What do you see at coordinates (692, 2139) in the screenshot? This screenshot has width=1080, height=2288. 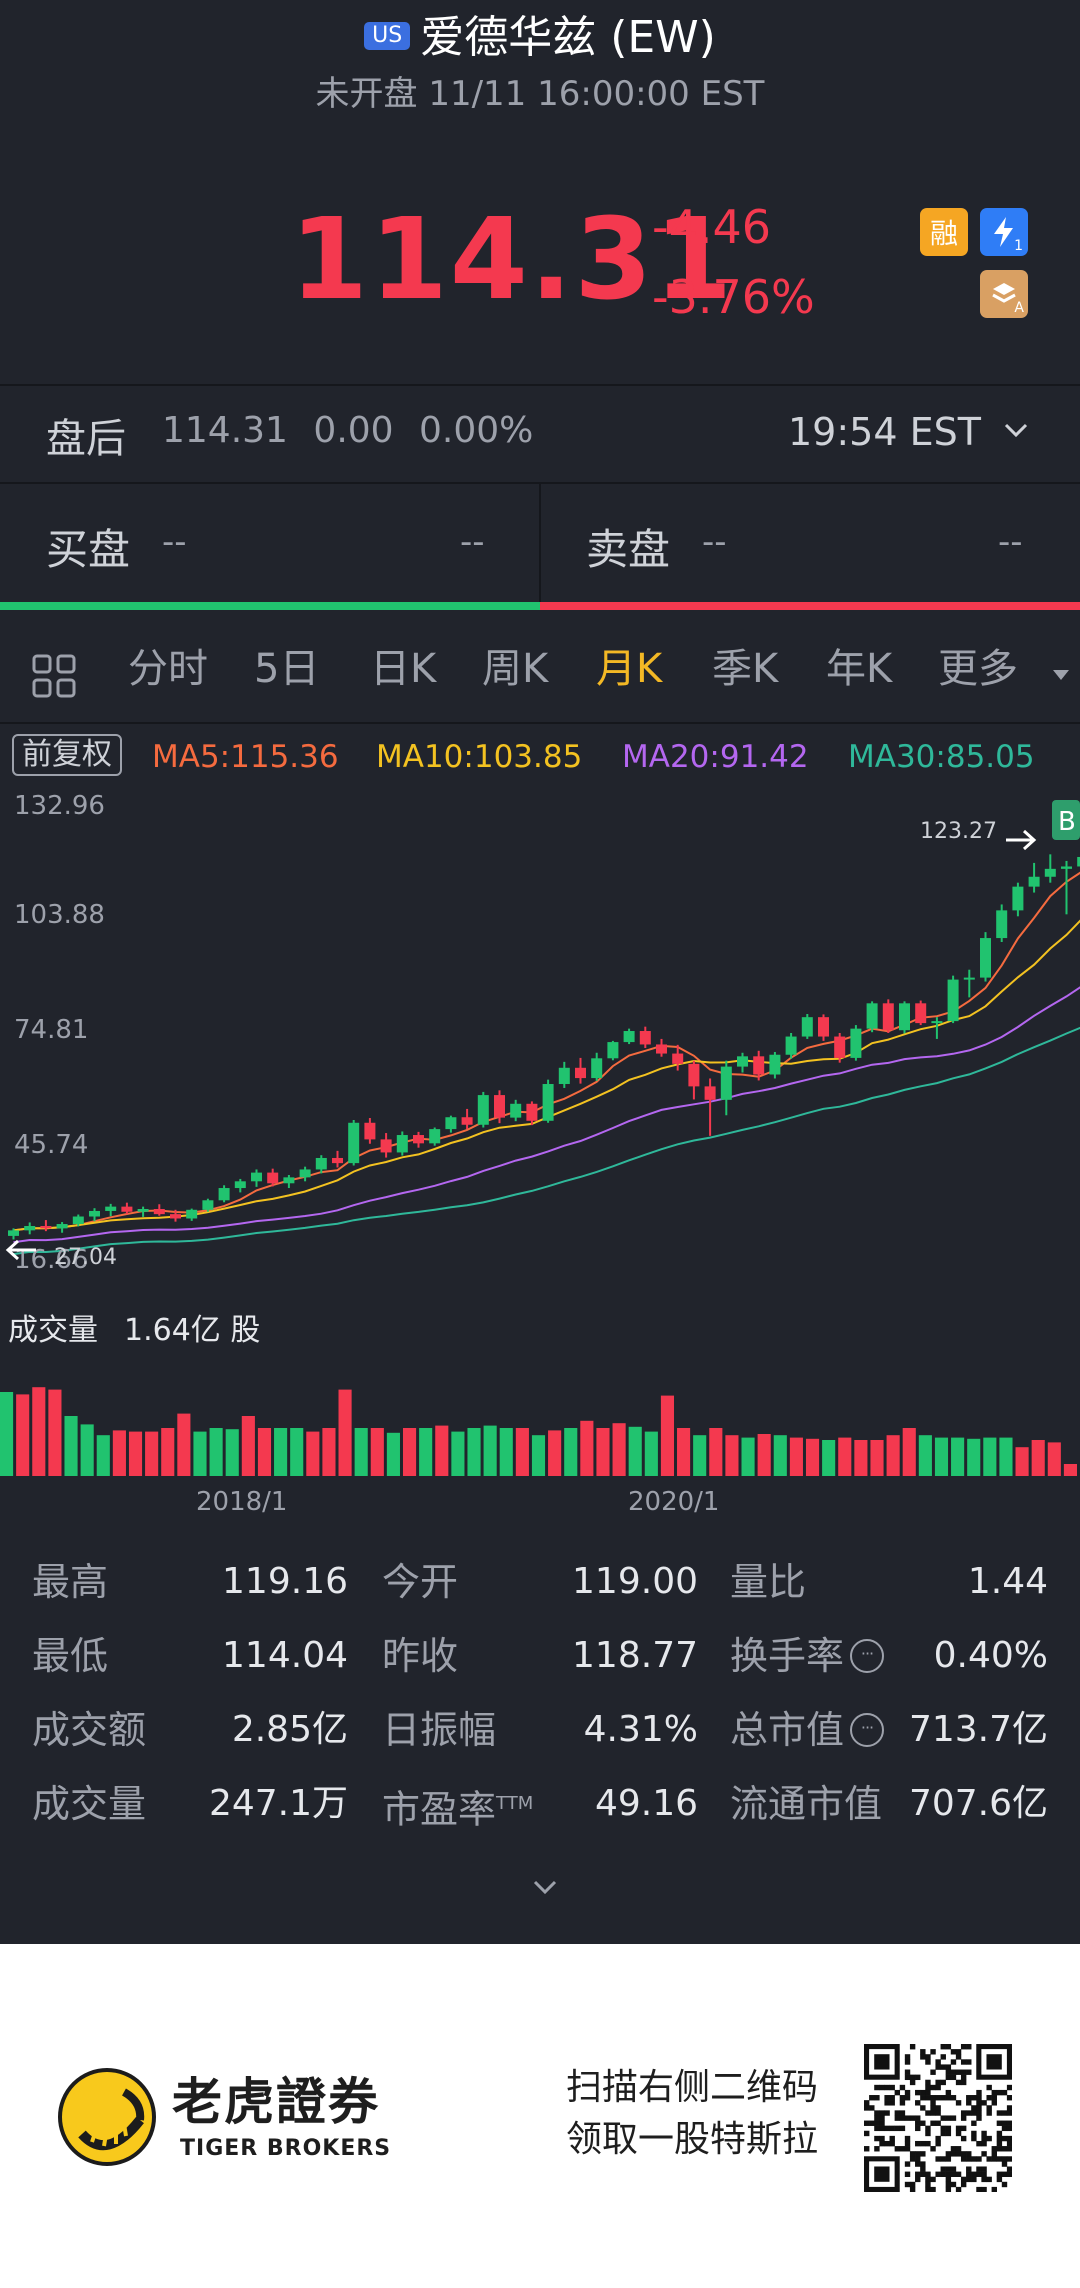 I see `promo-line-2: 领取一股特斯拉` at bounding box center [692, 2139].